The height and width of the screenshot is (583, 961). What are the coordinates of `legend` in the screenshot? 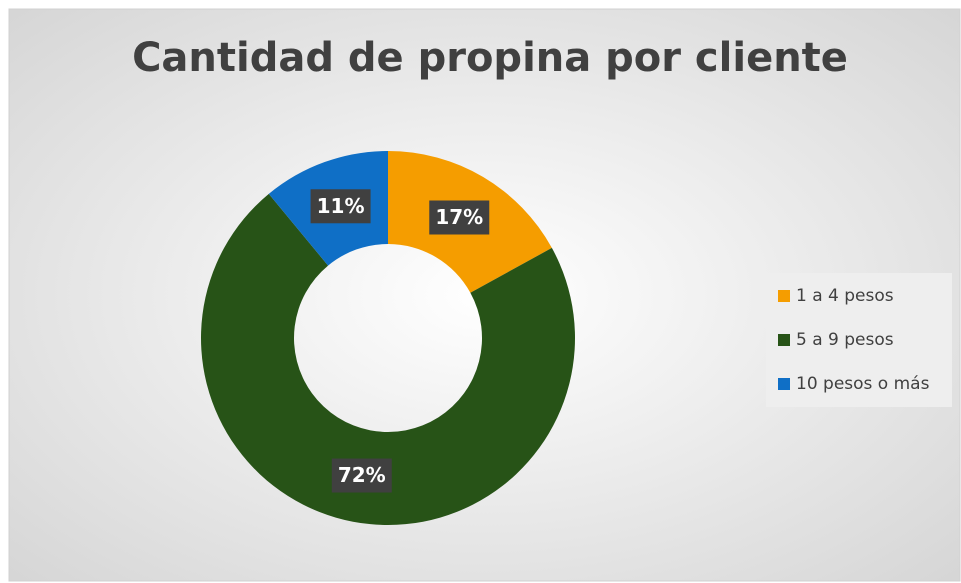 It's located at (859, 340).